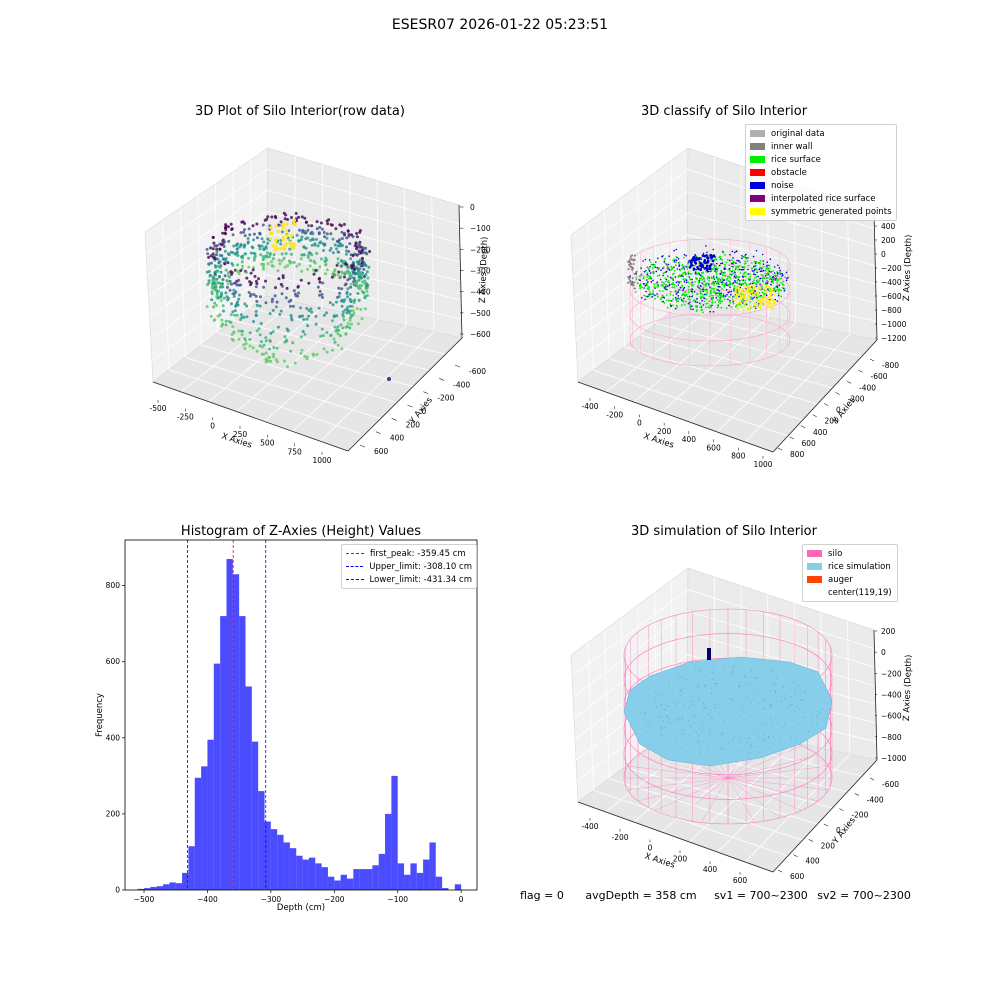  I want to click on p1-z-tick-label: −200, so click(480, 249).